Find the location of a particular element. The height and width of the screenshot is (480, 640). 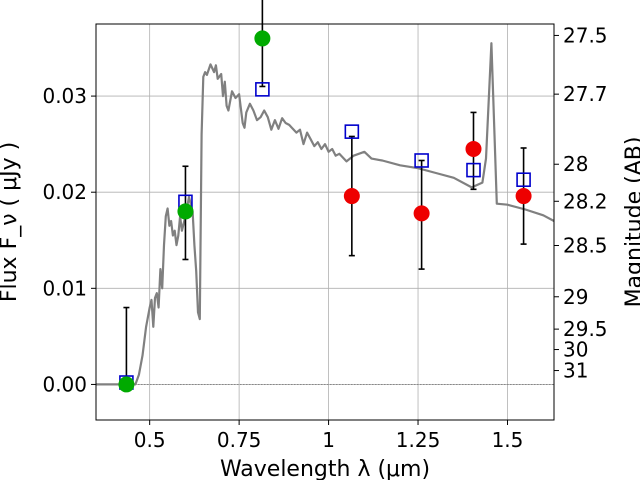

right-tick-label: 30 is located at coordinates (575, 350).